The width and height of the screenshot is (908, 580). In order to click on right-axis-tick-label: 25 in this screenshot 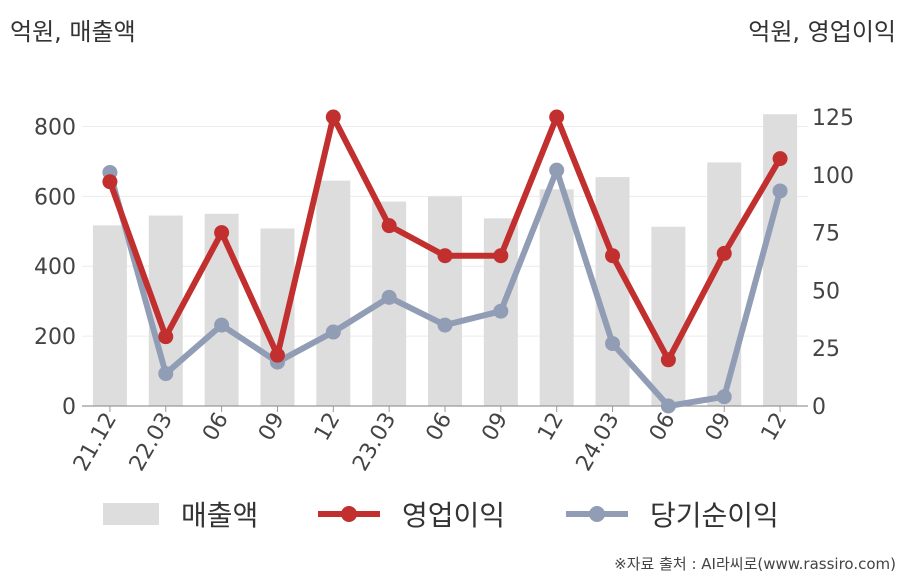, I will do `click(826, 349)`.